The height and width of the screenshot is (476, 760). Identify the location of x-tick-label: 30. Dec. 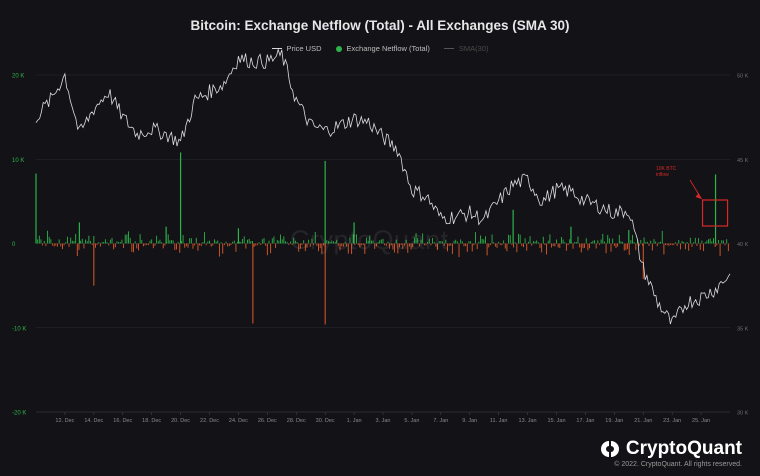
(325, 421).